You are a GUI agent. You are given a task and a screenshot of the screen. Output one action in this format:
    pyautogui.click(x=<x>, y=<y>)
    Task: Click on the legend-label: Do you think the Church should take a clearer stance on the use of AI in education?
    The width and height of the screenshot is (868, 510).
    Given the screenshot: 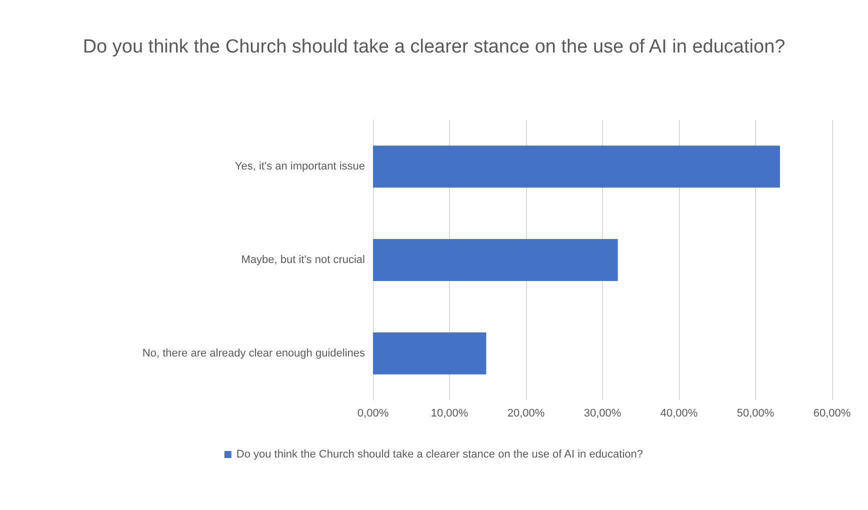 What is the action you would take?
    pyautogui.click(x=440, y=454)
    